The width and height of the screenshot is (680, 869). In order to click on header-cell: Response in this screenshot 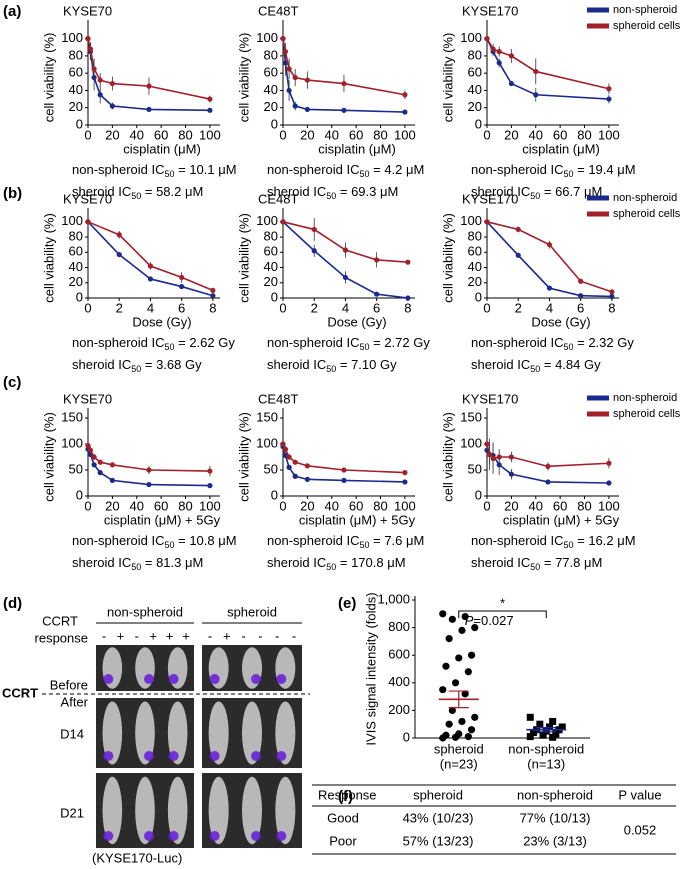, I will do `click(347, 794)`.